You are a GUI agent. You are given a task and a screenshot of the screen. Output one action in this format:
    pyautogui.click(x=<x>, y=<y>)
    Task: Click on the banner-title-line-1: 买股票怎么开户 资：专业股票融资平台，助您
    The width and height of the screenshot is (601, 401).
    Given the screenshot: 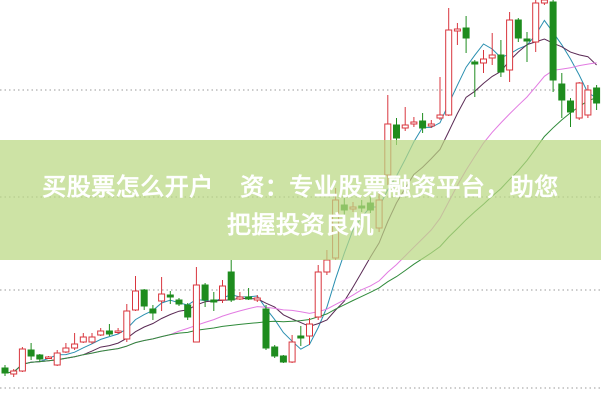 What is the action you would take?
    pyautogui.click(x=300, y=187)
    